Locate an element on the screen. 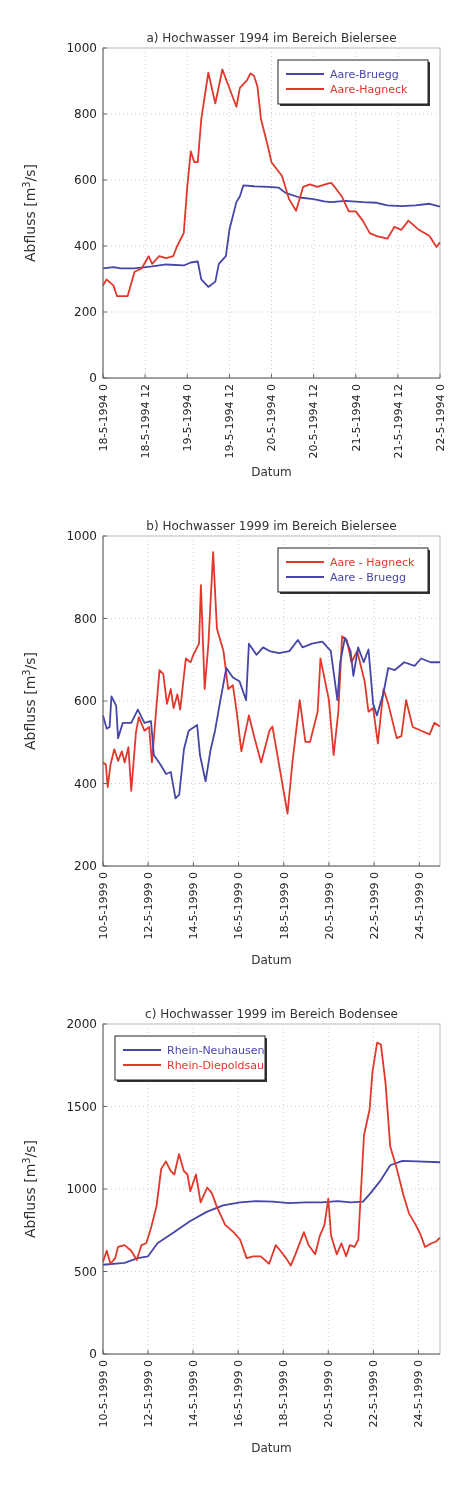  legend-label: Rhein-Neuhausen is located at coordinates (216, 1050).